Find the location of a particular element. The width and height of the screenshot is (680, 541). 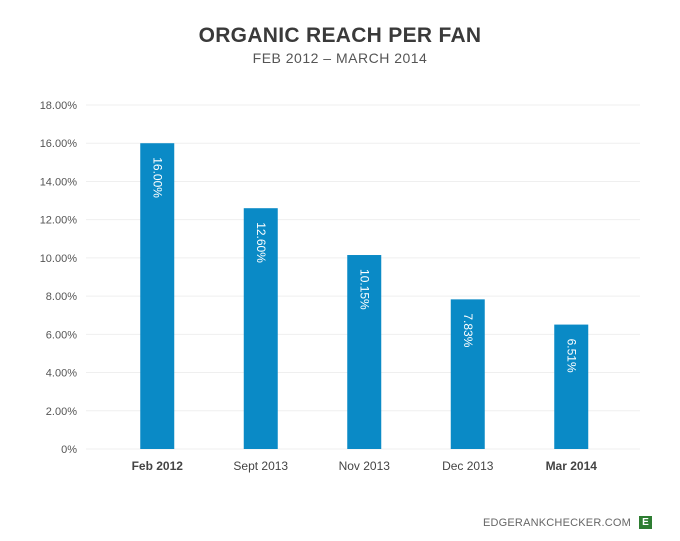

y-tick-label: 18.00% is located at coordinates (59, 106).